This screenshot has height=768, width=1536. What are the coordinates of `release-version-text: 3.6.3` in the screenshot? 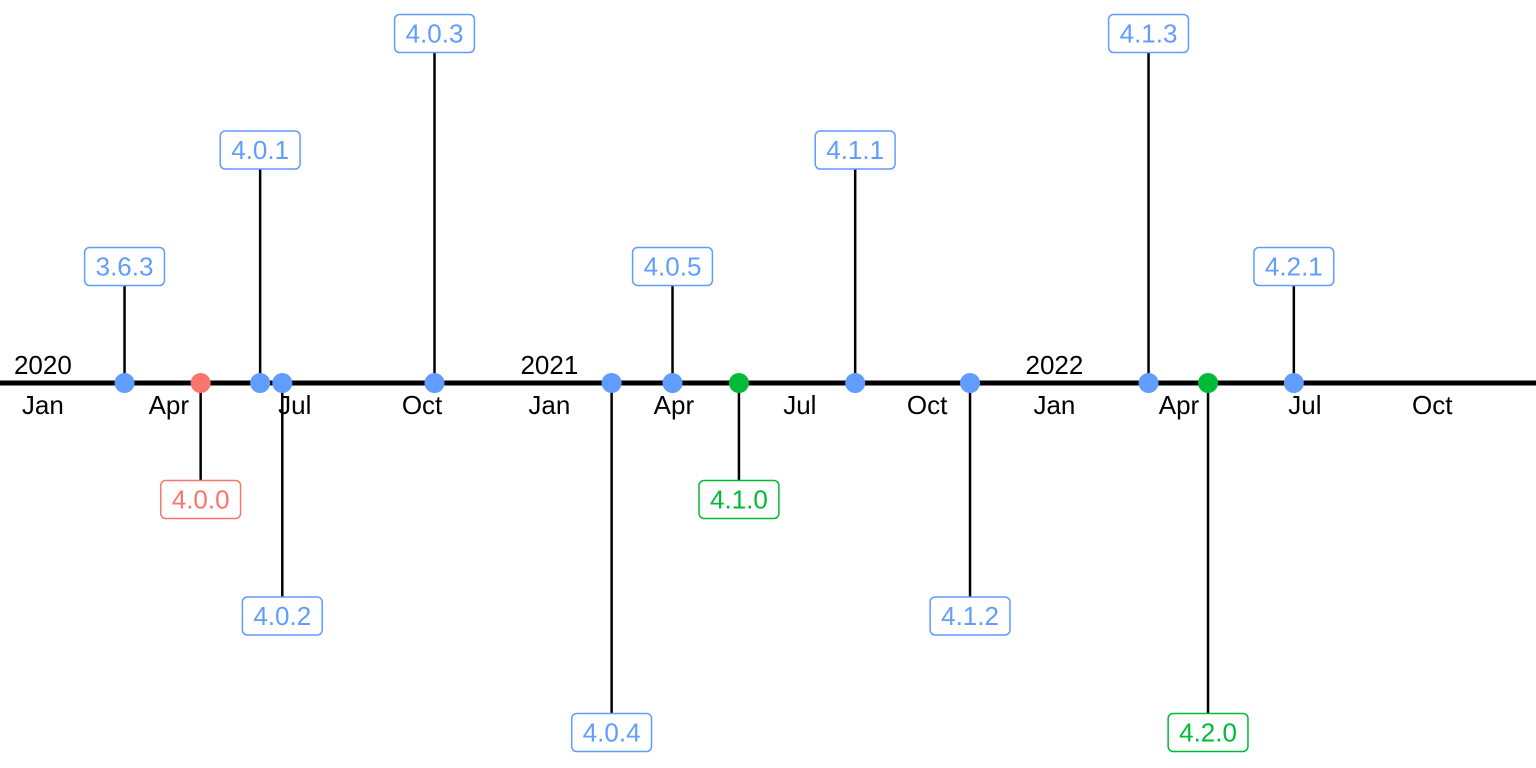 It's located at (125, 267).